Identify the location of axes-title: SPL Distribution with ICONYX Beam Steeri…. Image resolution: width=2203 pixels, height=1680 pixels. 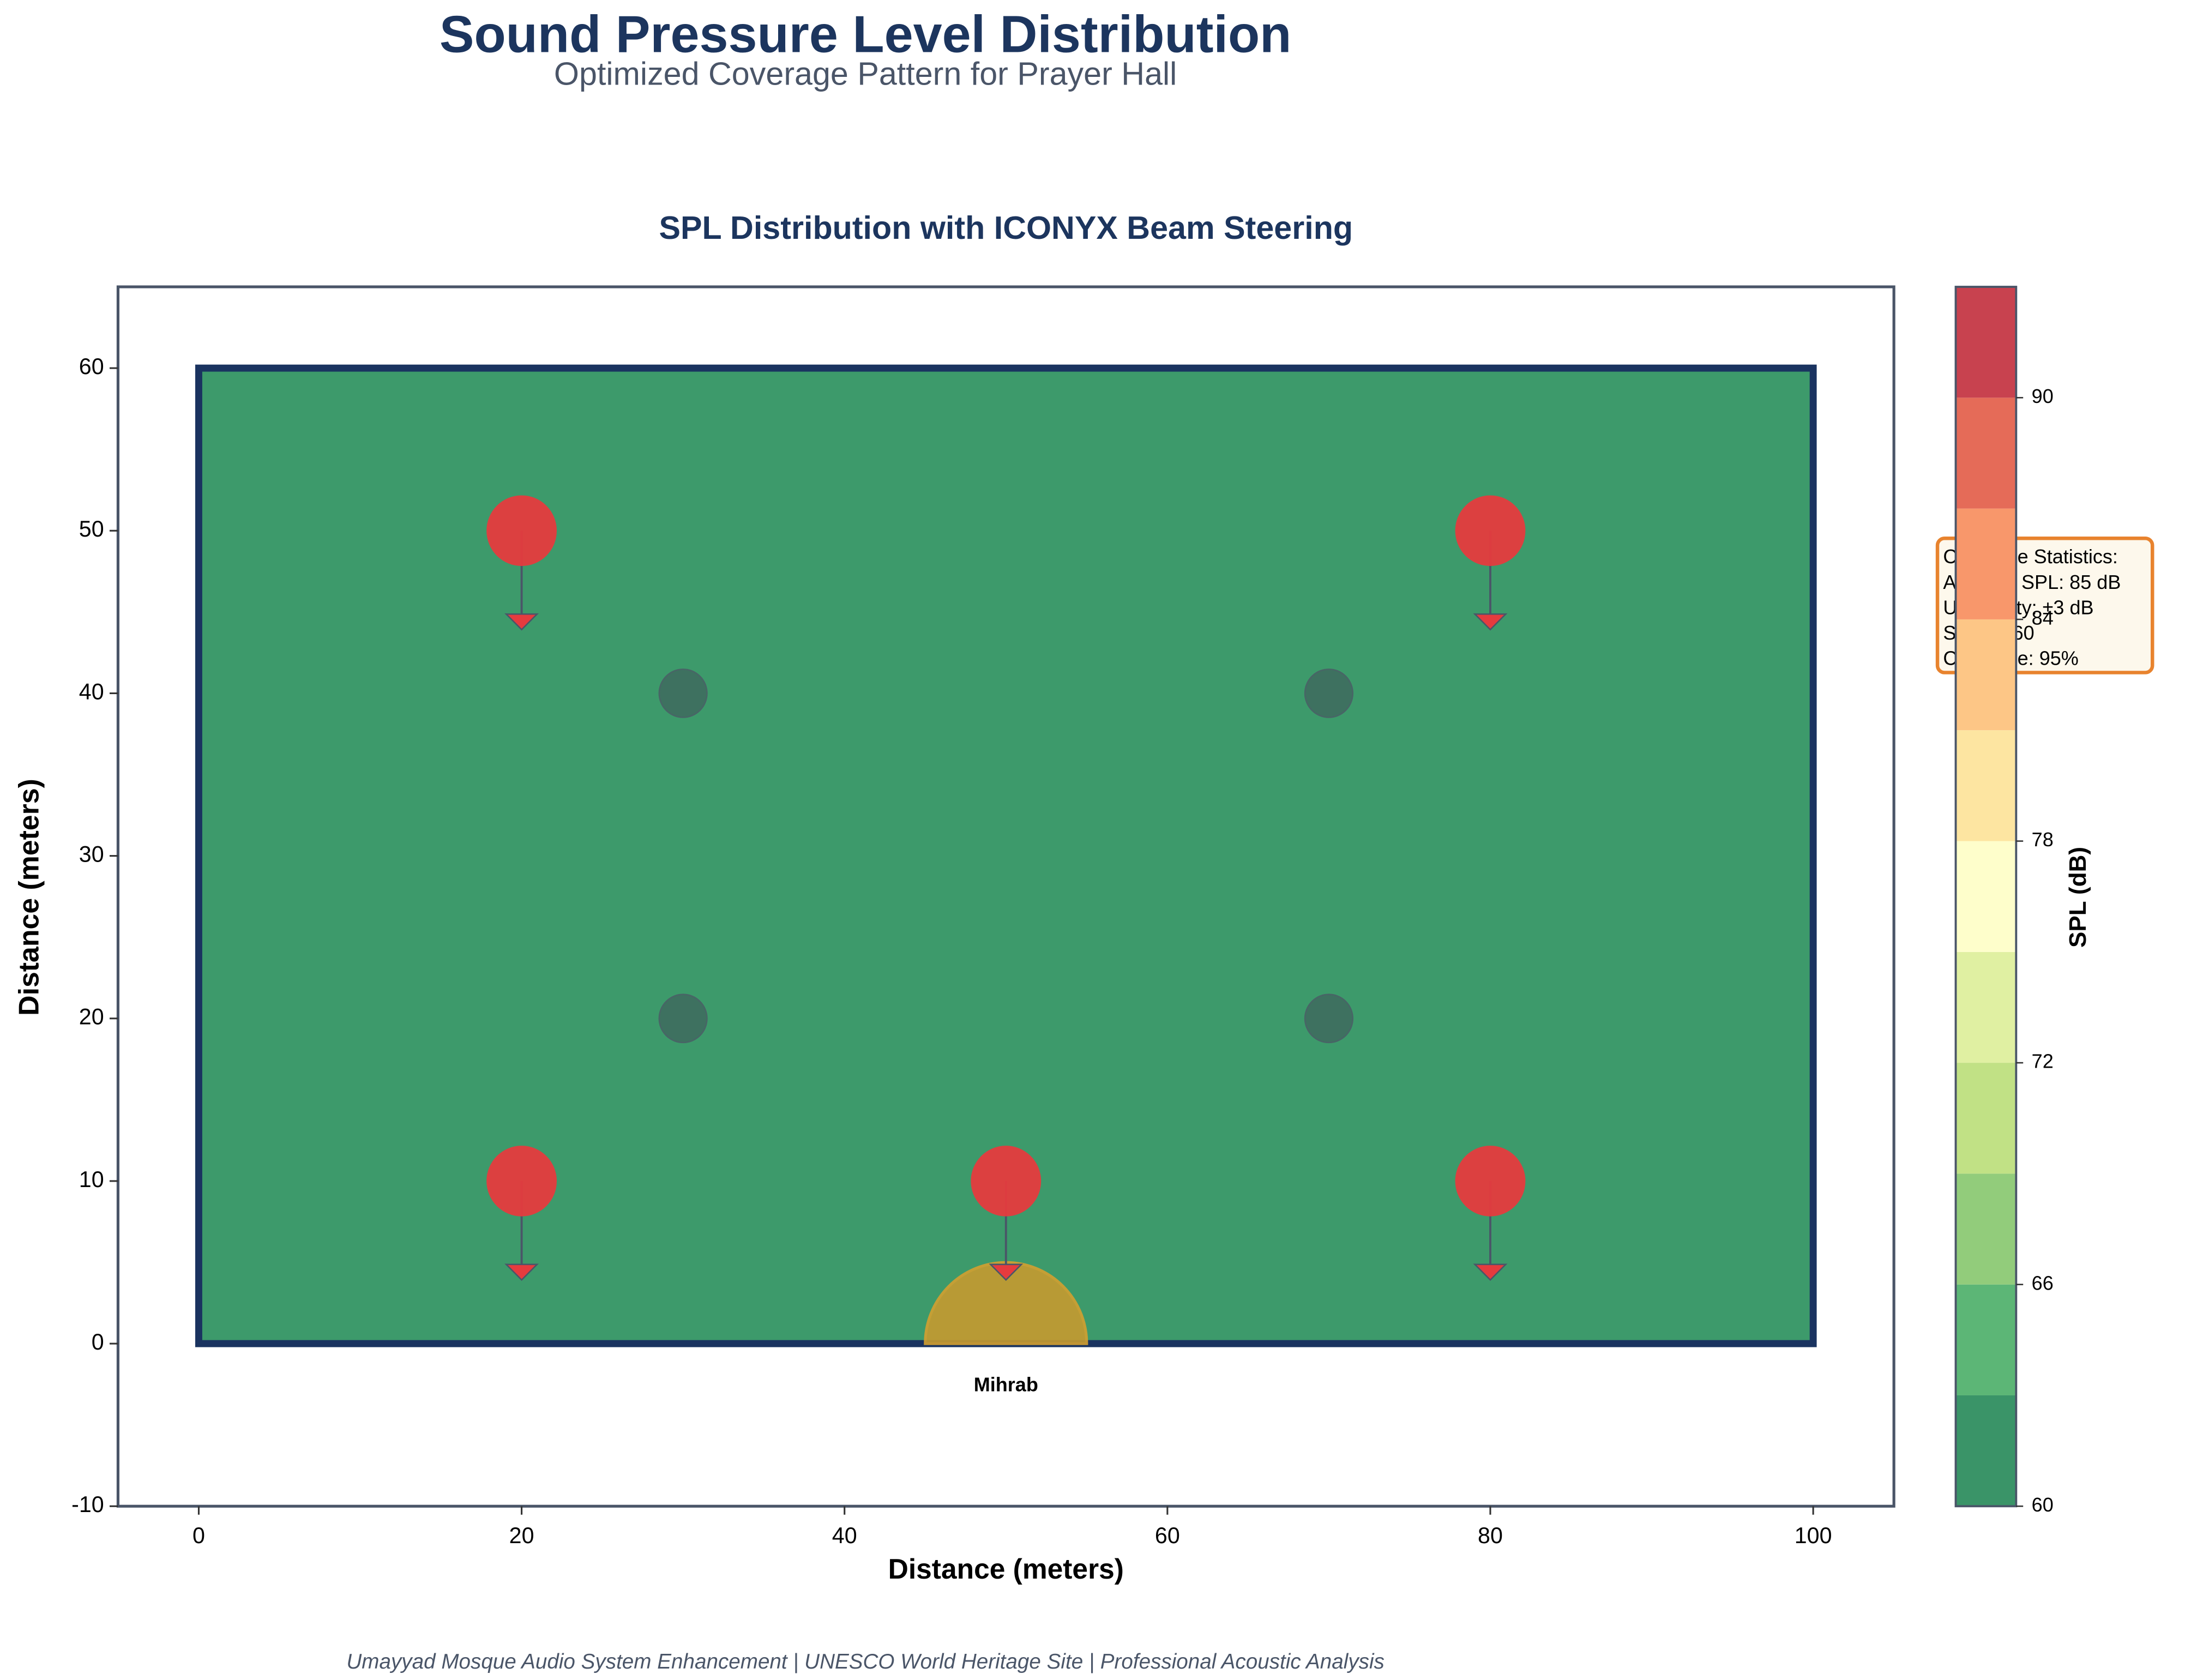
(1006, 227).